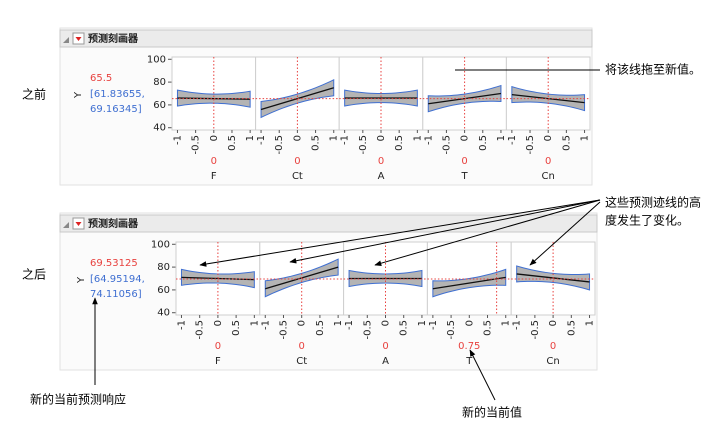 The image size is (721, 425). I want to click on factor-name: T, so click(465, 176).